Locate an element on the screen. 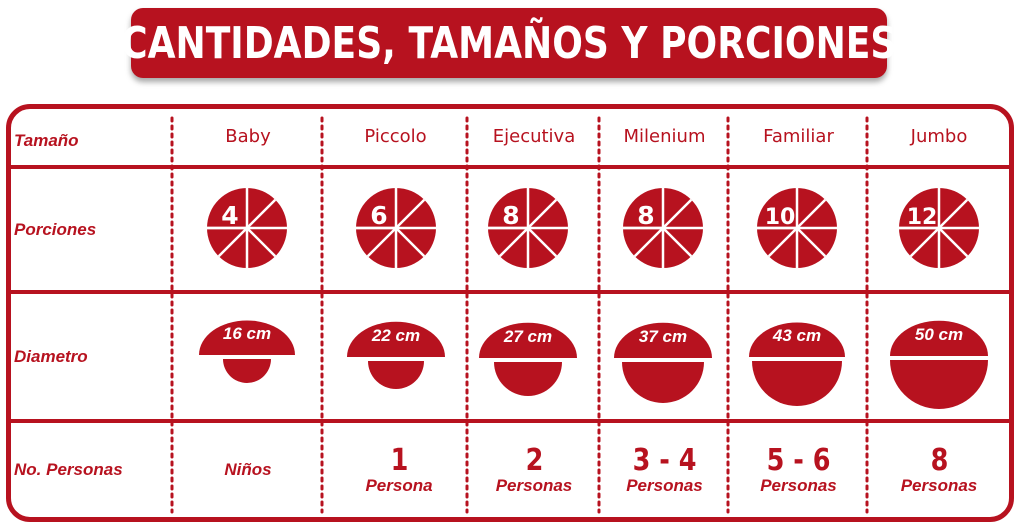 The image size is (1024, 532). portion-count: 4 is located at coordinates (229, 215).